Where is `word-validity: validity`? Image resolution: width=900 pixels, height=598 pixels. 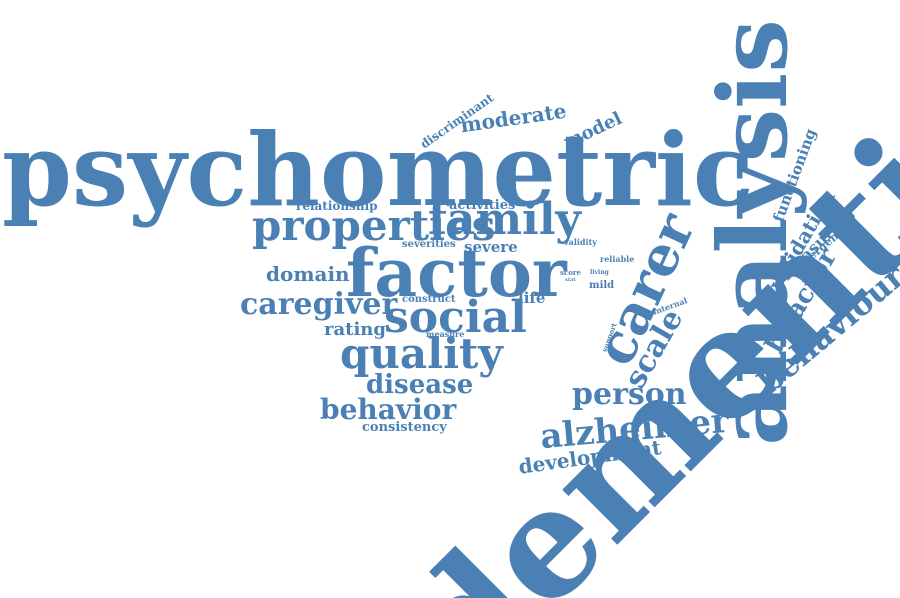
word-validity: validity is located at coordinates (580, 242).